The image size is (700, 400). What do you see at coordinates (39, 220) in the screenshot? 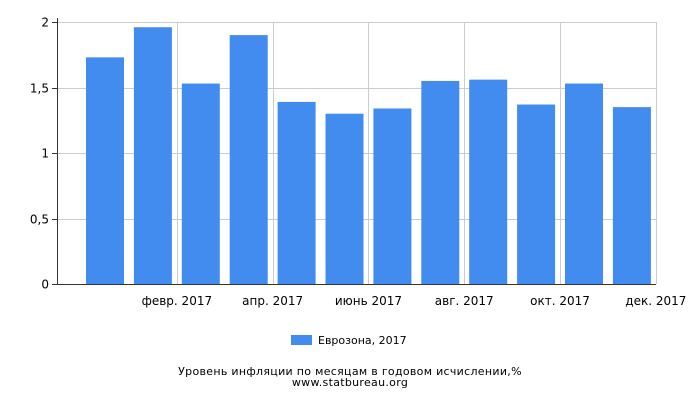
I see `y-tick-label: 0,5` at bounding box center [39, 220].